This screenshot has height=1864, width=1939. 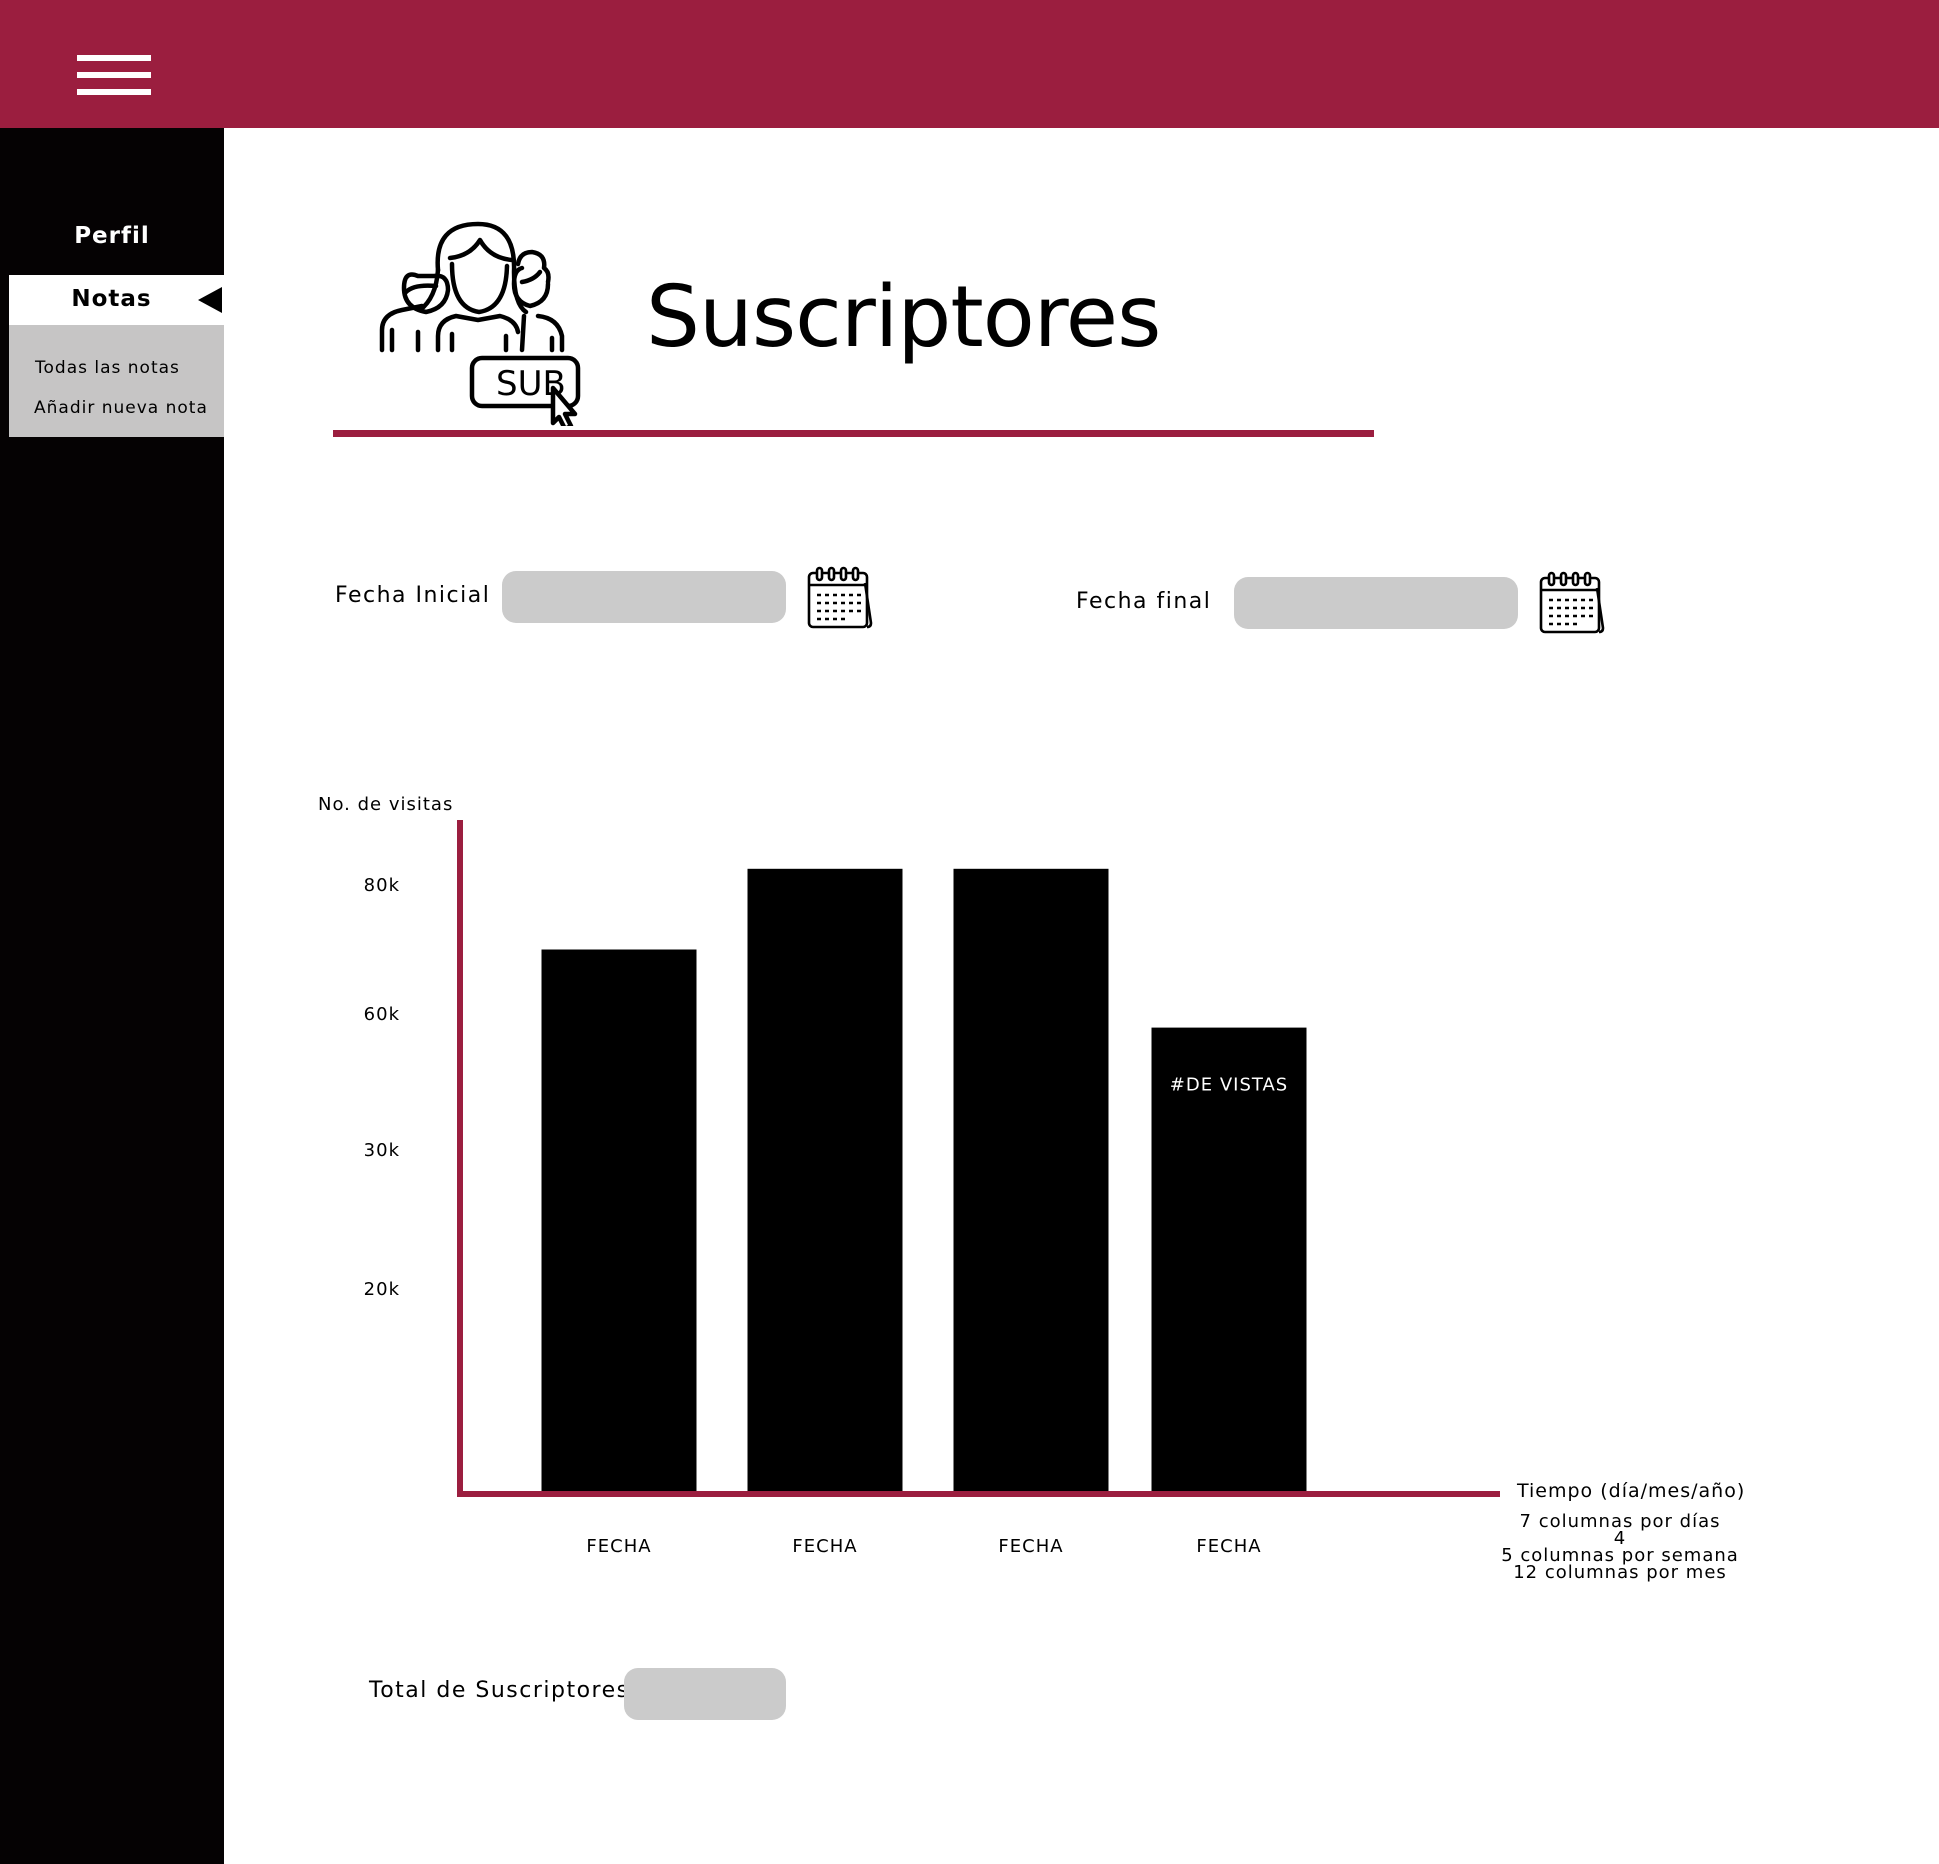 What do you see at coordinates (107, 368) in the screenshot?
I see `submenu-item-todas-las-notas: Todas las notas` at bounding box center [107, 368].